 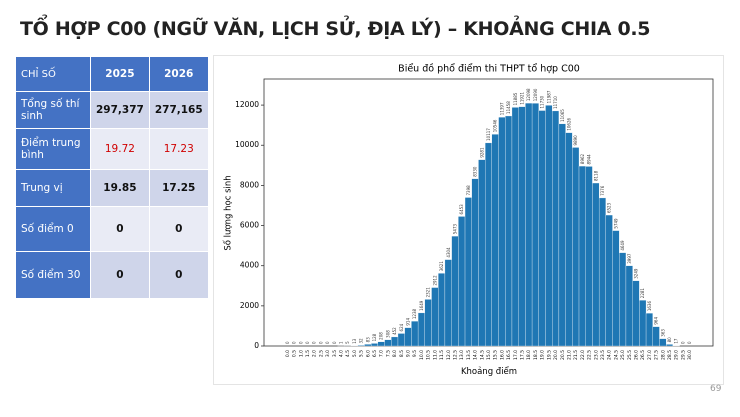 I want to click on data-label: 83, so click(x=367, y=340).